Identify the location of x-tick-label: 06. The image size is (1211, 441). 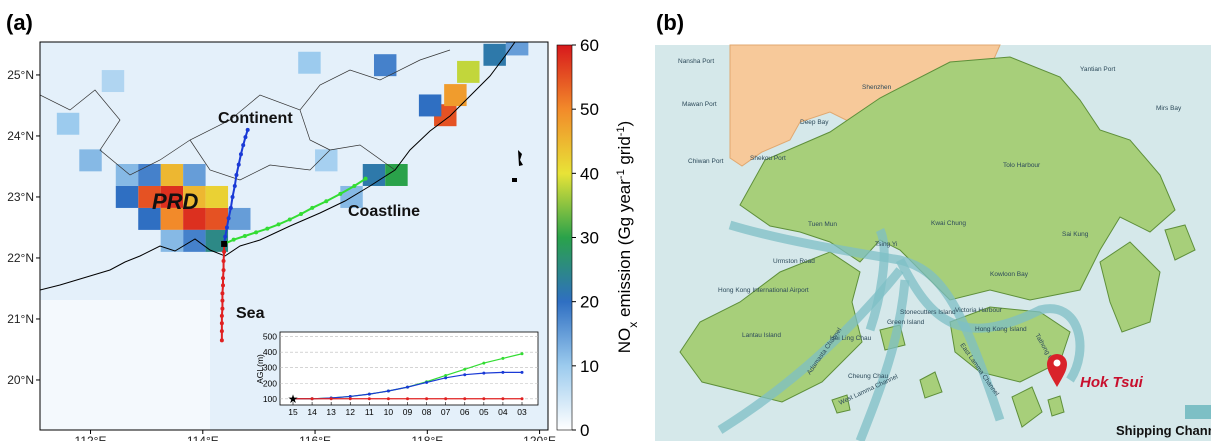
(465, 412).